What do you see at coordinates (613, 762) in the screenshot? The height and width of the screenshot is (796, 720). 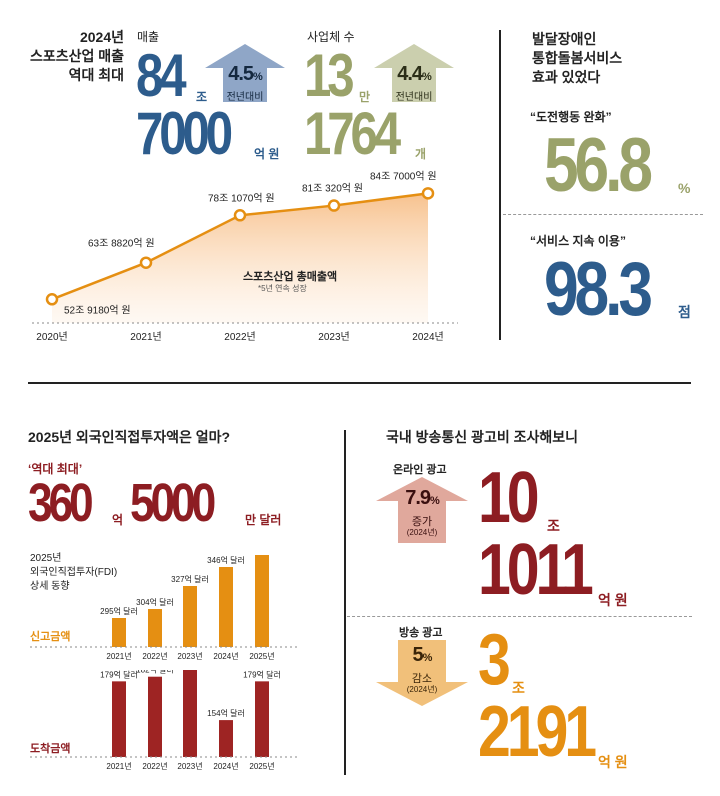 I see `bc-unit2: 억 원` at bounding box center [613, 762].